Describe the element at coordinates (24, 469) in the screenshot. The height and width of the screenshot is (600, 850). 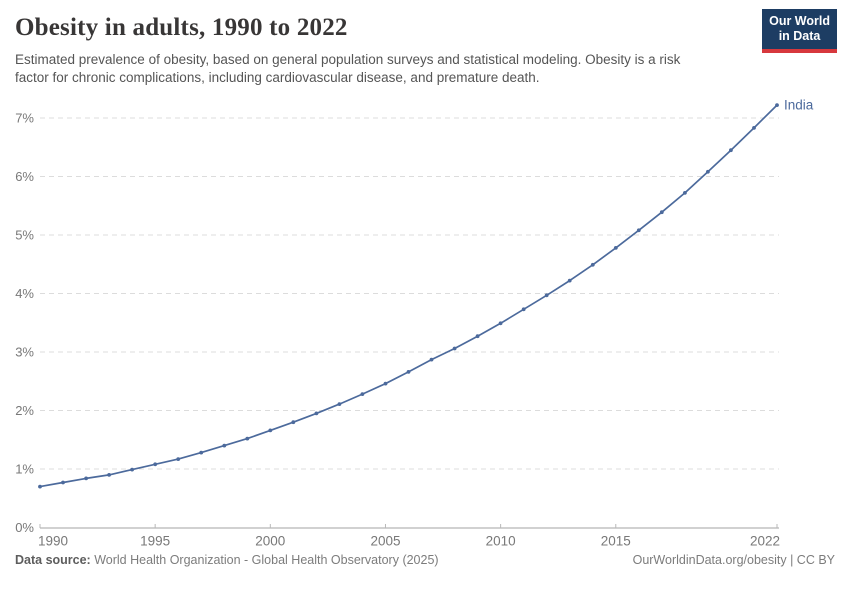
I see `y-tick-label: 1%` at that location.